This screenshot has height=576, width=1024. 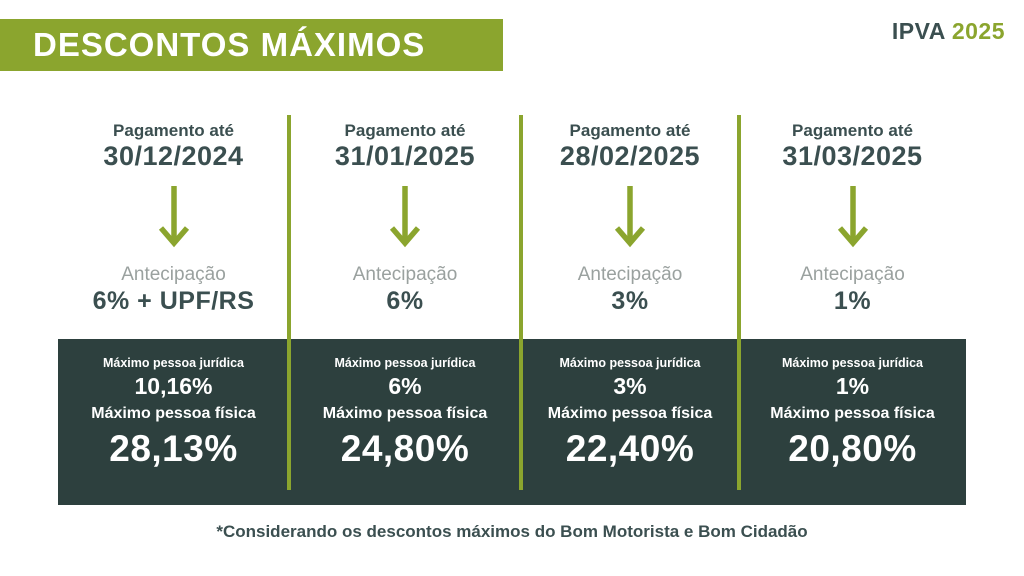 What do you see at coordinates (918, 31) in the screenshot?
I see `brand-name: IPVA` at bounding box center [918, 31].